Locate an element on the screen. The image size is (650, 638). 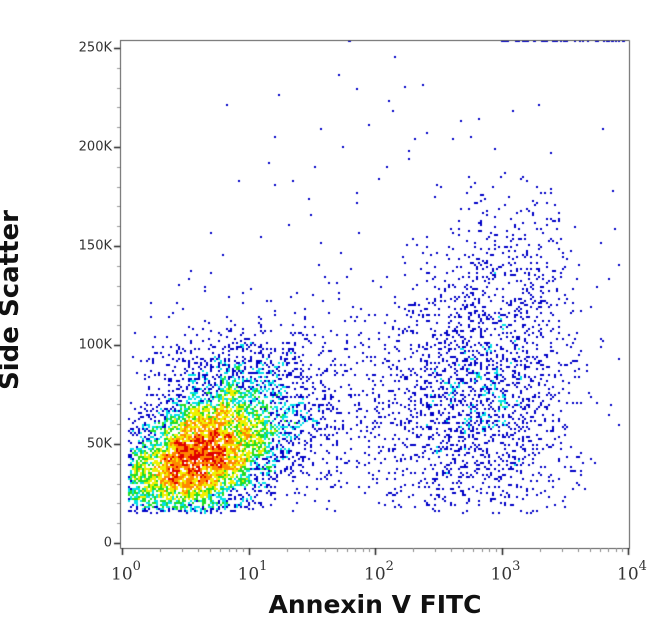
x-tick-label: 10³ is located at coordinates (505, 572).